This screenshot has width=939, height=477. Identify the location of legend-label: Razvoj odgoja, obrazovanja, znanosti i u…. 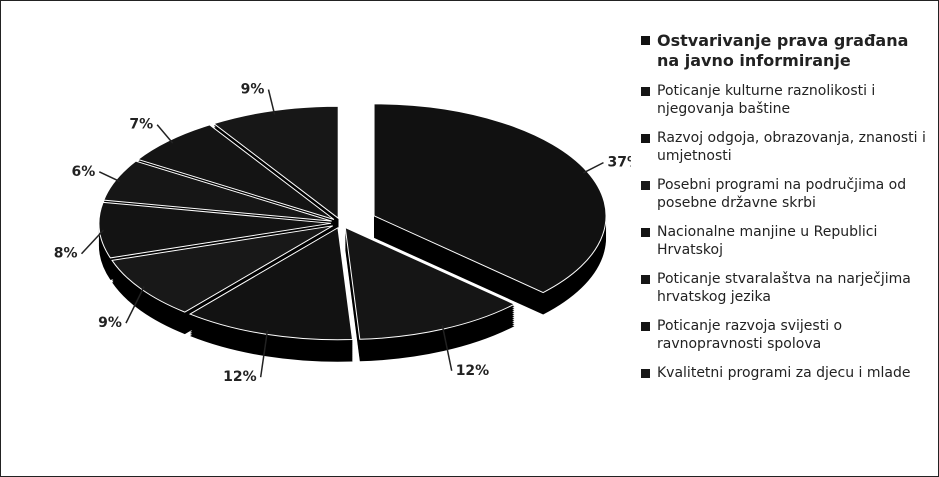
(791, 147).